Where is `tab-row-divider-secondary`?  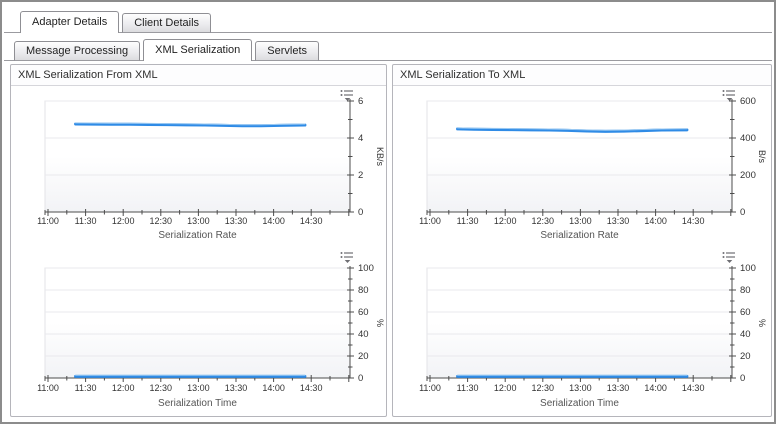
tab-row-divider-secondary is located at coordinates (388, 60).